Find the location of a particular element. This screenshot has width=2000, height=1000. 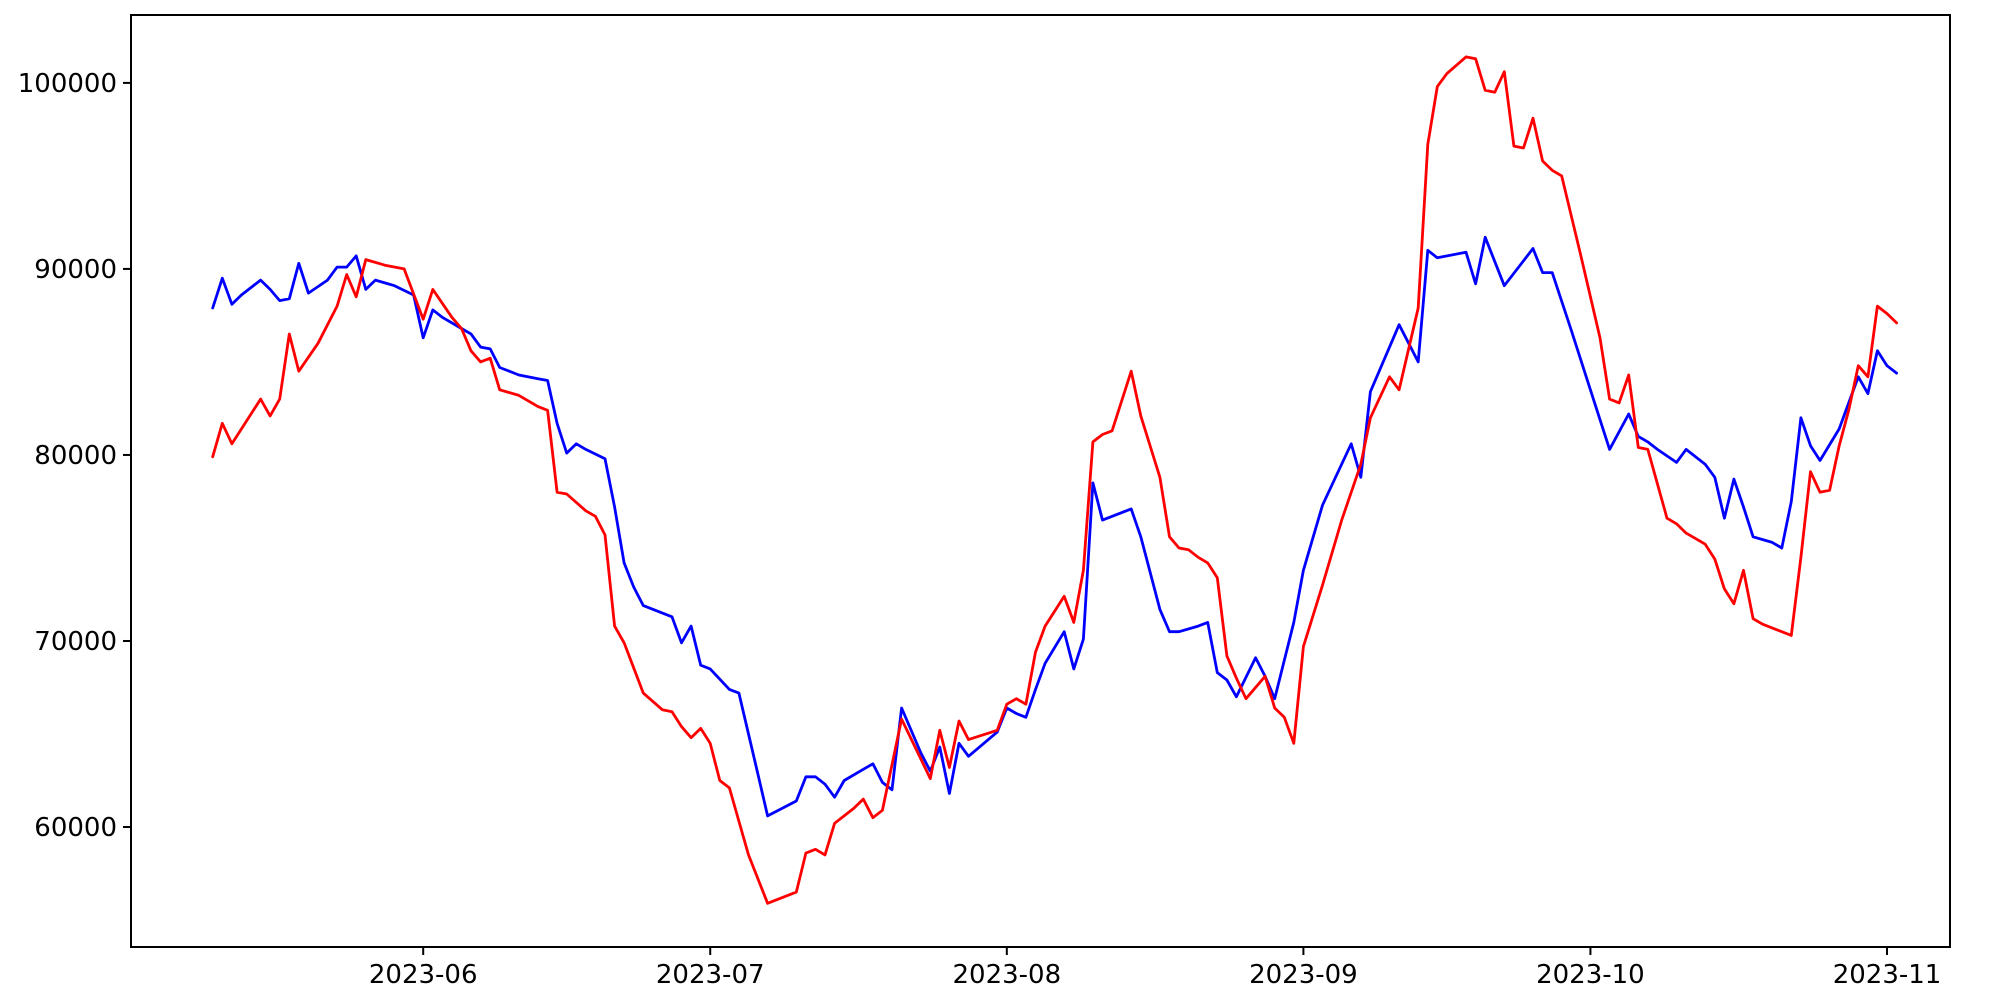

y-tick-label: 80000 is located at coordinates (75, 456).